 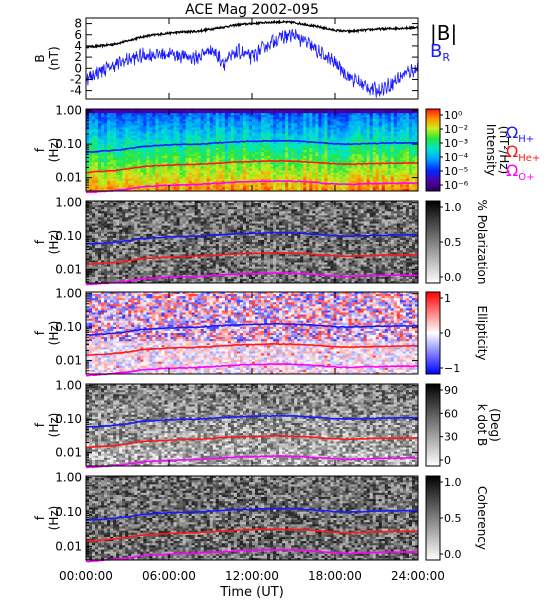 What do you see at coordinates (453, 115) in the screenshot?
I see `colorbar-tick-label: 10⁰` at bounding box center [453, 115].